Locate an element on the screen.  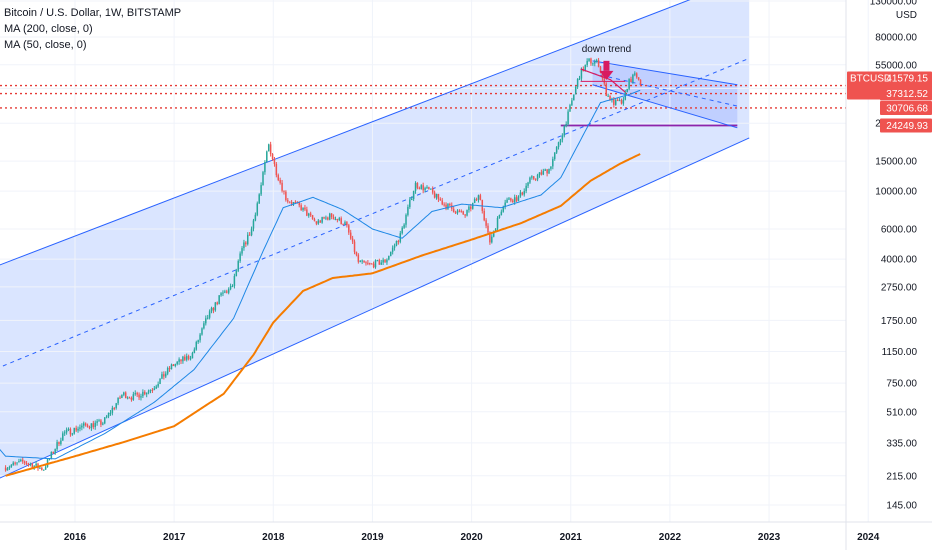
price-tick-label: 1750.00 is located at coordinates (899, 321).